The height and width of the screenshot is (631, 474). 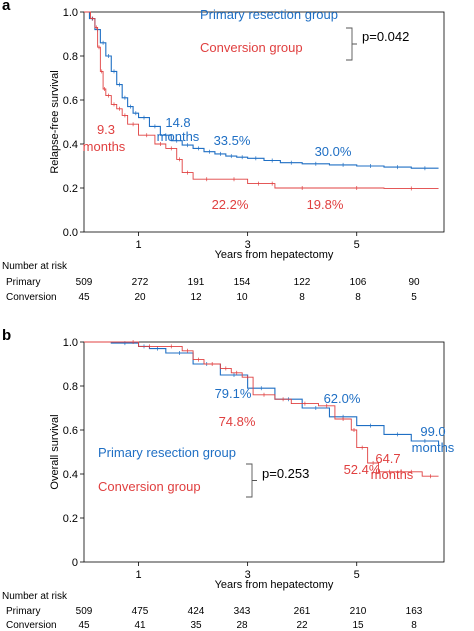 I want to click on risk-cell: 122, so click(x=302, y=282).